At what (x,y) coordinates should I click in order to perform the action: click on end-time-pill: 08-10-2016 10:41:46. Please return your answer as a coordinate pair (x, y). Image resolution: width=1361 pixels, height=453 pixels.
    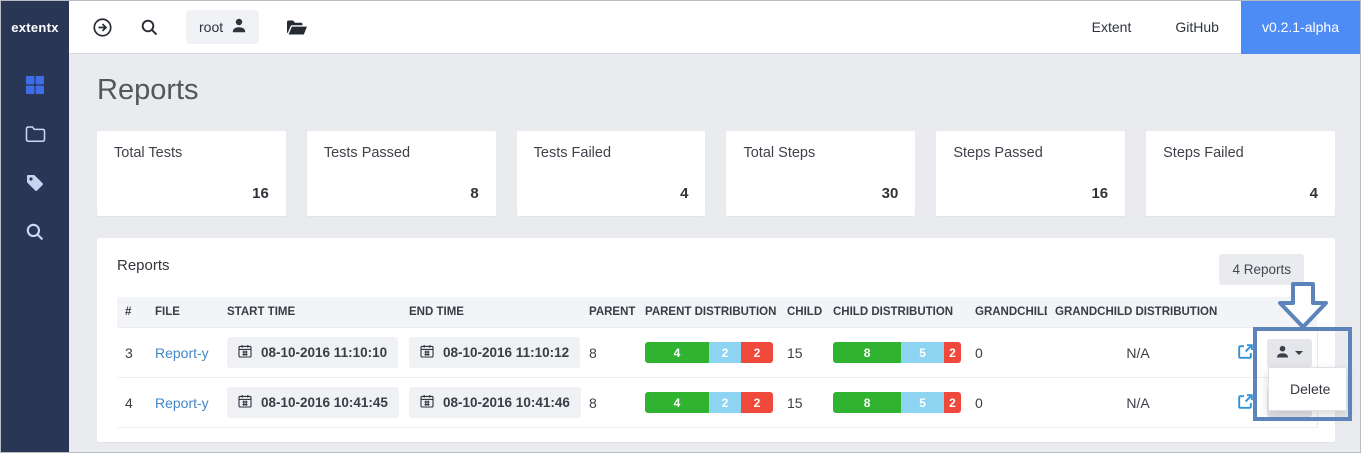
    Looking at the image, I should click on (495, 402).